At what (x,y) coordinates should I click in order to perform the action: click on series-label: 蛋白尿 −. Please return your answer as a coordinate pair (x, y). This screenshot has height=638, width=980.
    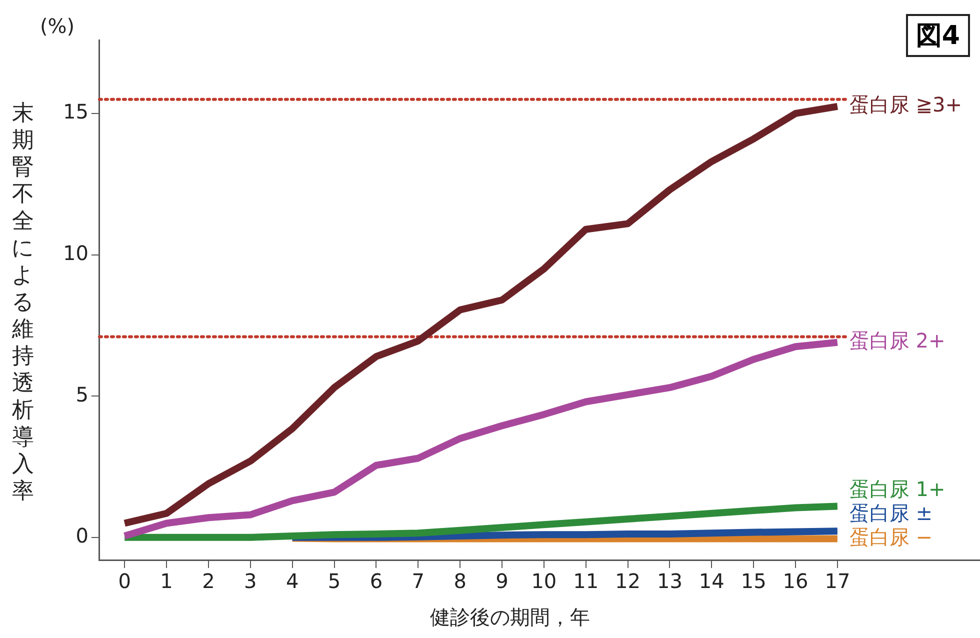
    Looking at the image, I should click on (891, 537).